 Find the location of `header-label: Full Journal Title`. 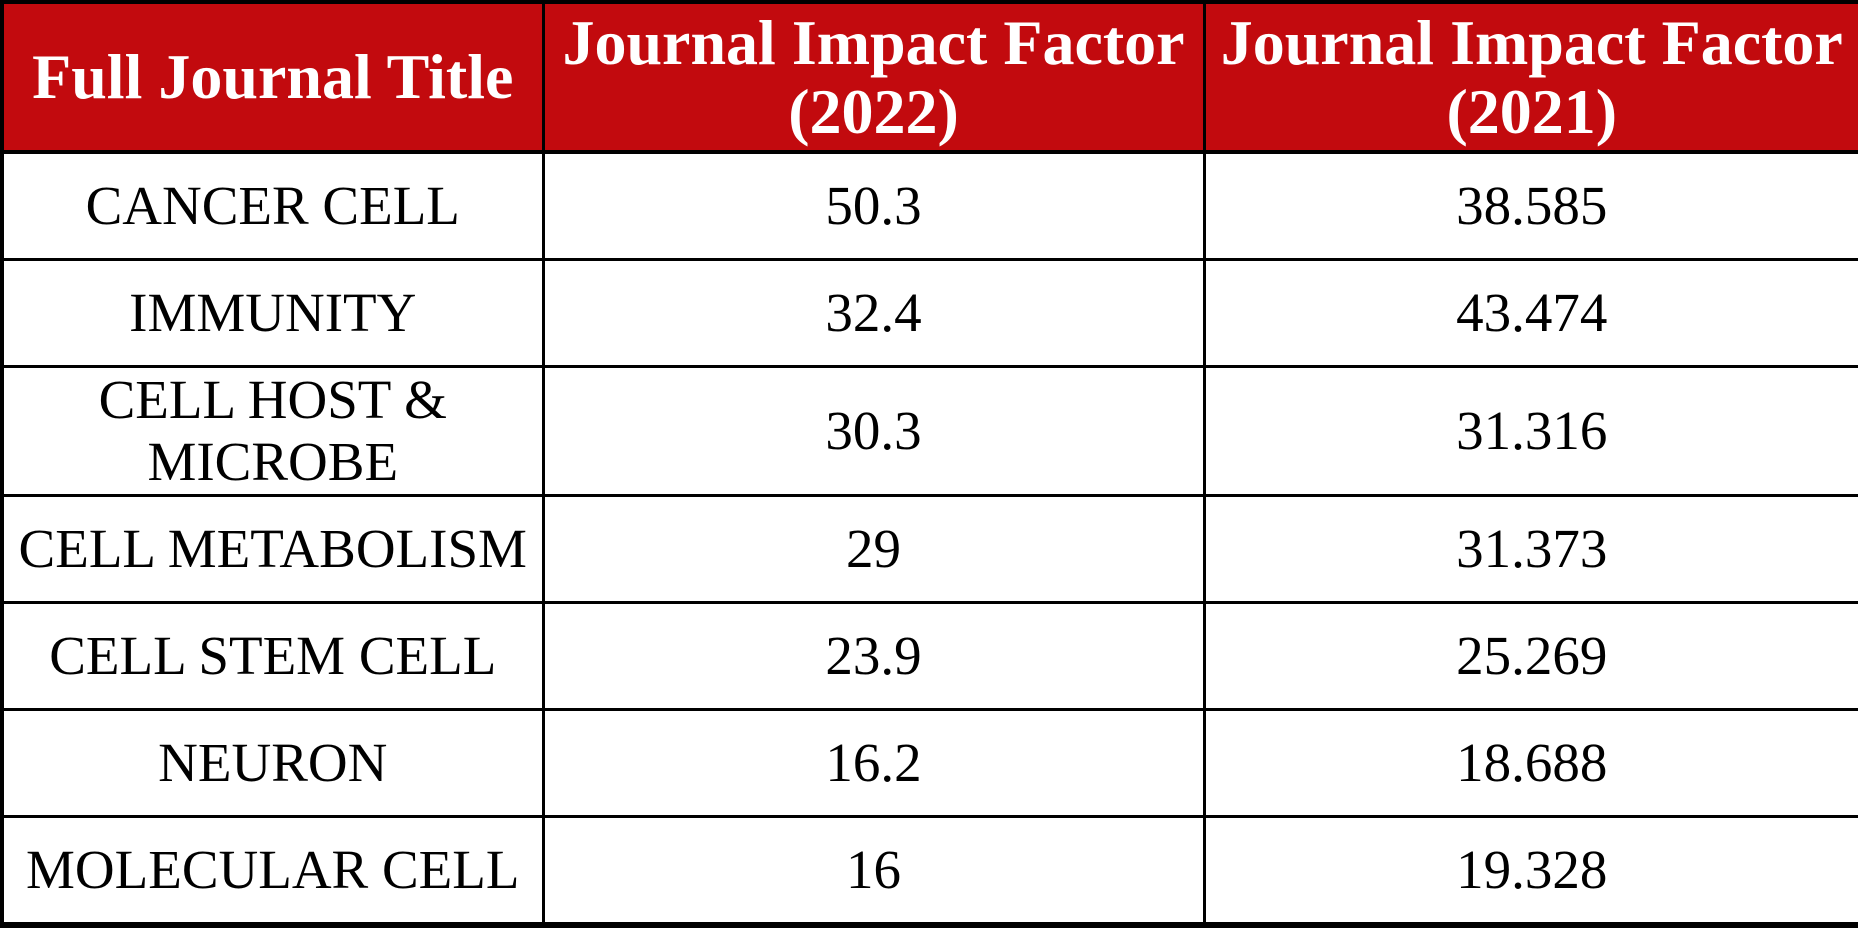

header-label: Full Journal Title is located at coordinates (273, 77).